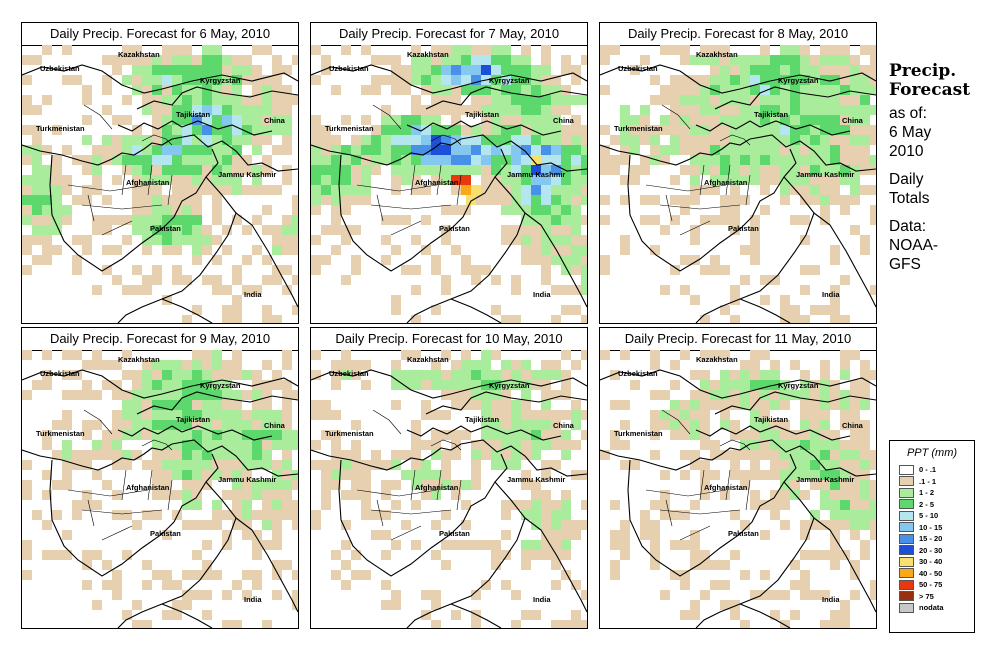  I want to click on panel-title: Daily Precip. Forecast for 7 May, 2010, so click(449, 34).